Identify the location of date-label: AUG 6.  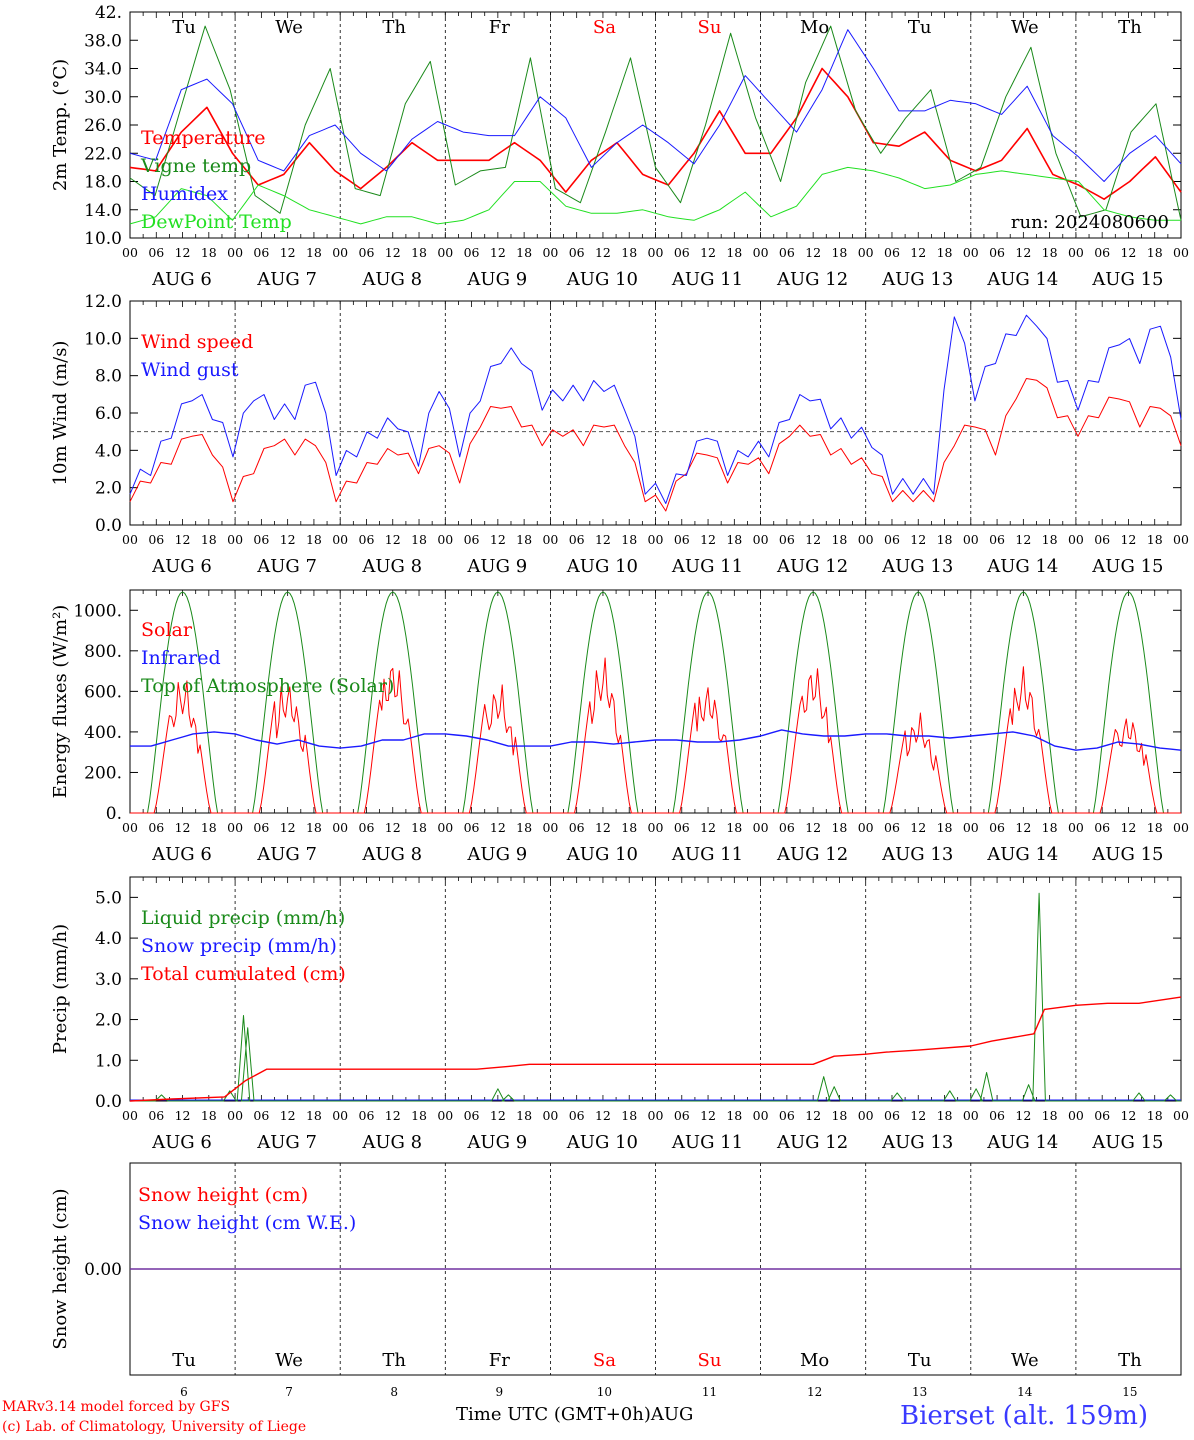
(181, 279).